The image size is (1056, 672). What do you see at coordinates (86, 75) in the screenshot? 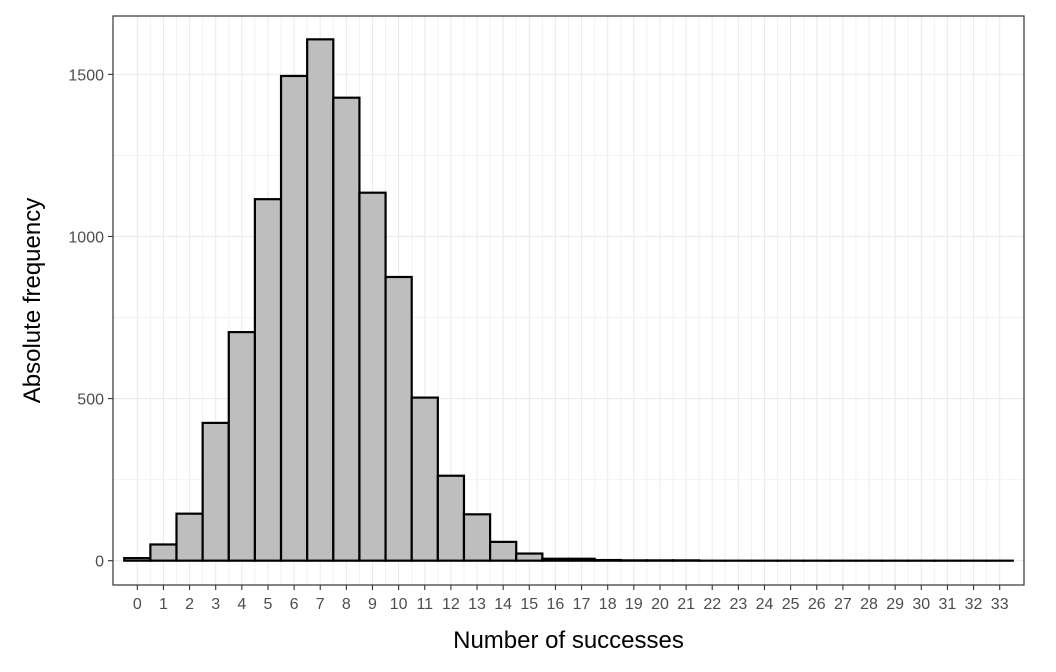
I see `y-tick-label: 1500` at bounding box center [86, 75].